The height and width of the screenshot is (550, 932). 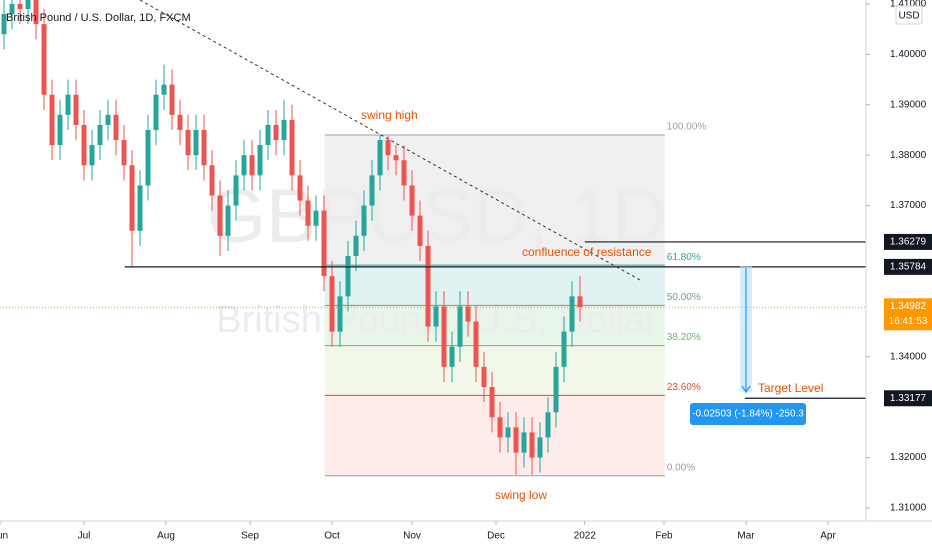 What do you see at coordinates (433, 535) in the screenshot?
I see `time-axis` at bounding box center [433, 535].